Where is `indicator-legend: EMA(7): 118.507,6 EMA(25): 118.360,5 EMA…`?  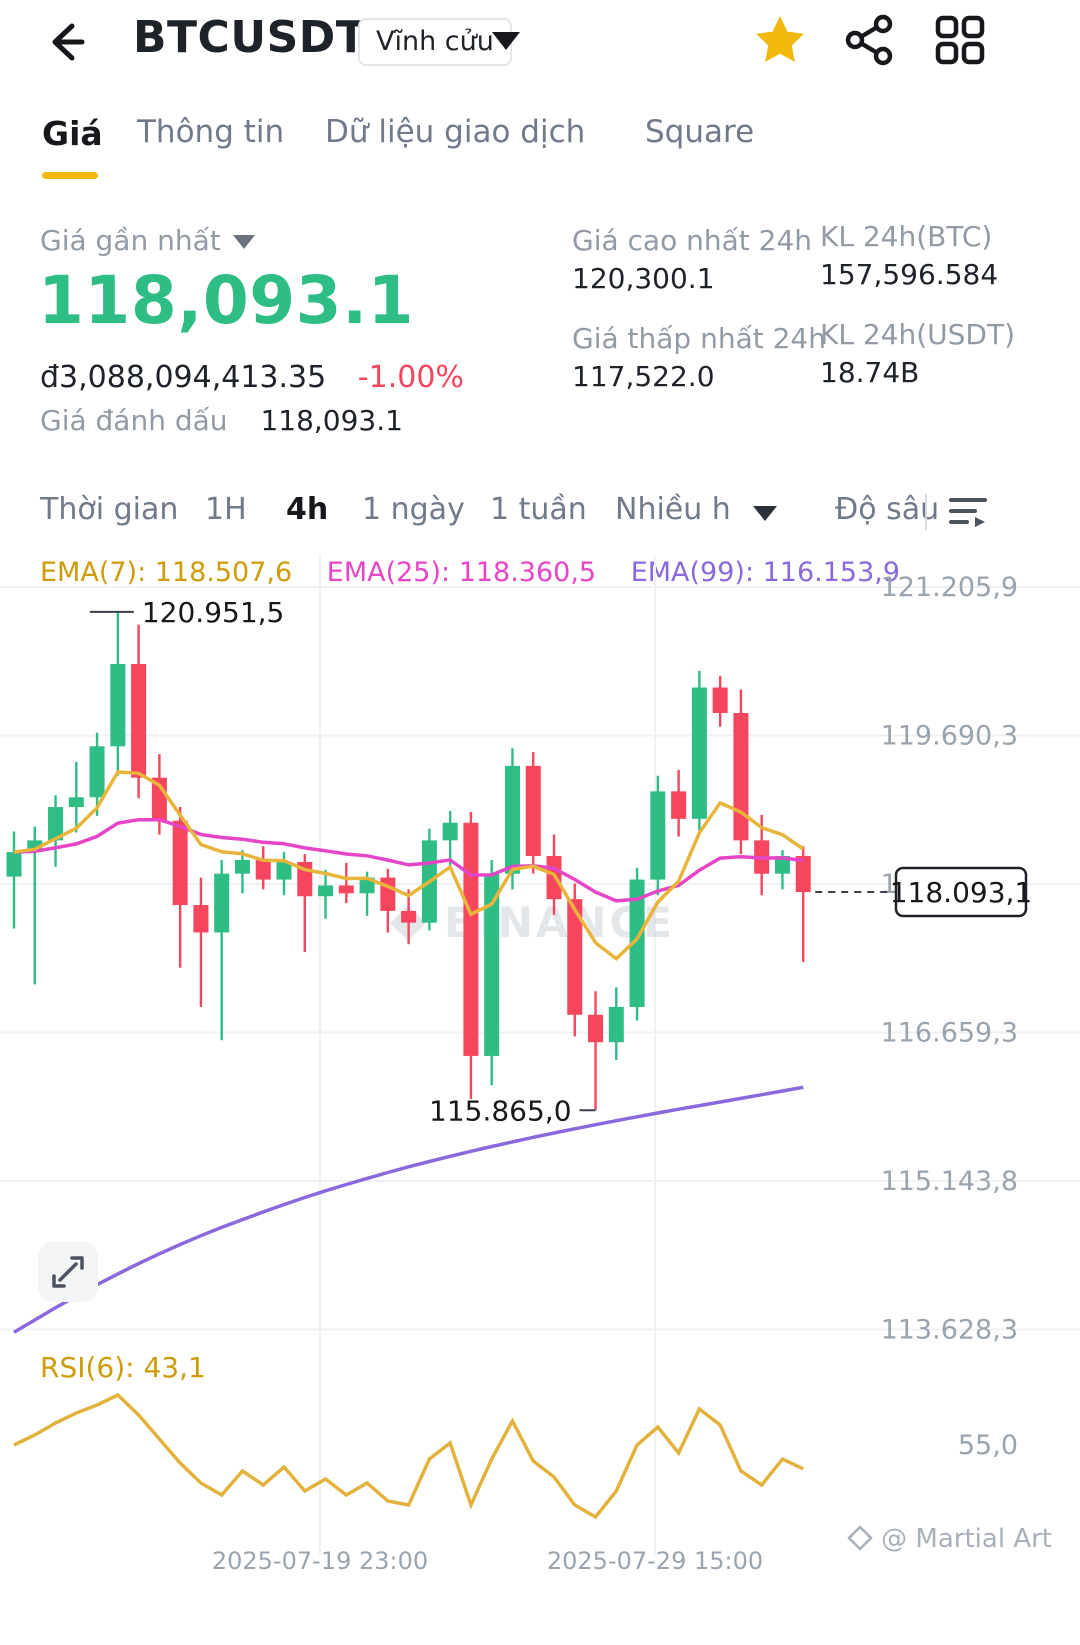 indicator-legend: EMA(7): 118.507,6 EMA(25): 118.360,5 EMA… is located at coordinates (483, 572).